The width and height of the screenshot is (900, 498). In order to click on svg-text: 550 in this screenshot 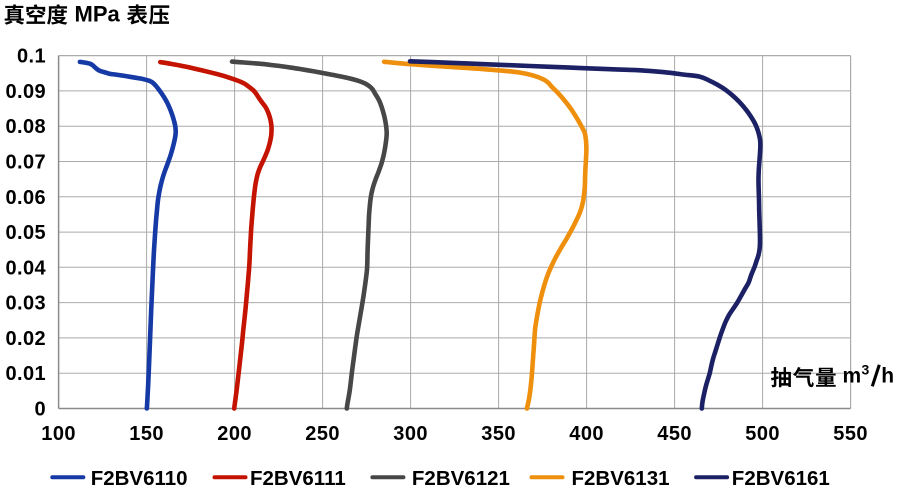, I will do `click(850, 434)`.